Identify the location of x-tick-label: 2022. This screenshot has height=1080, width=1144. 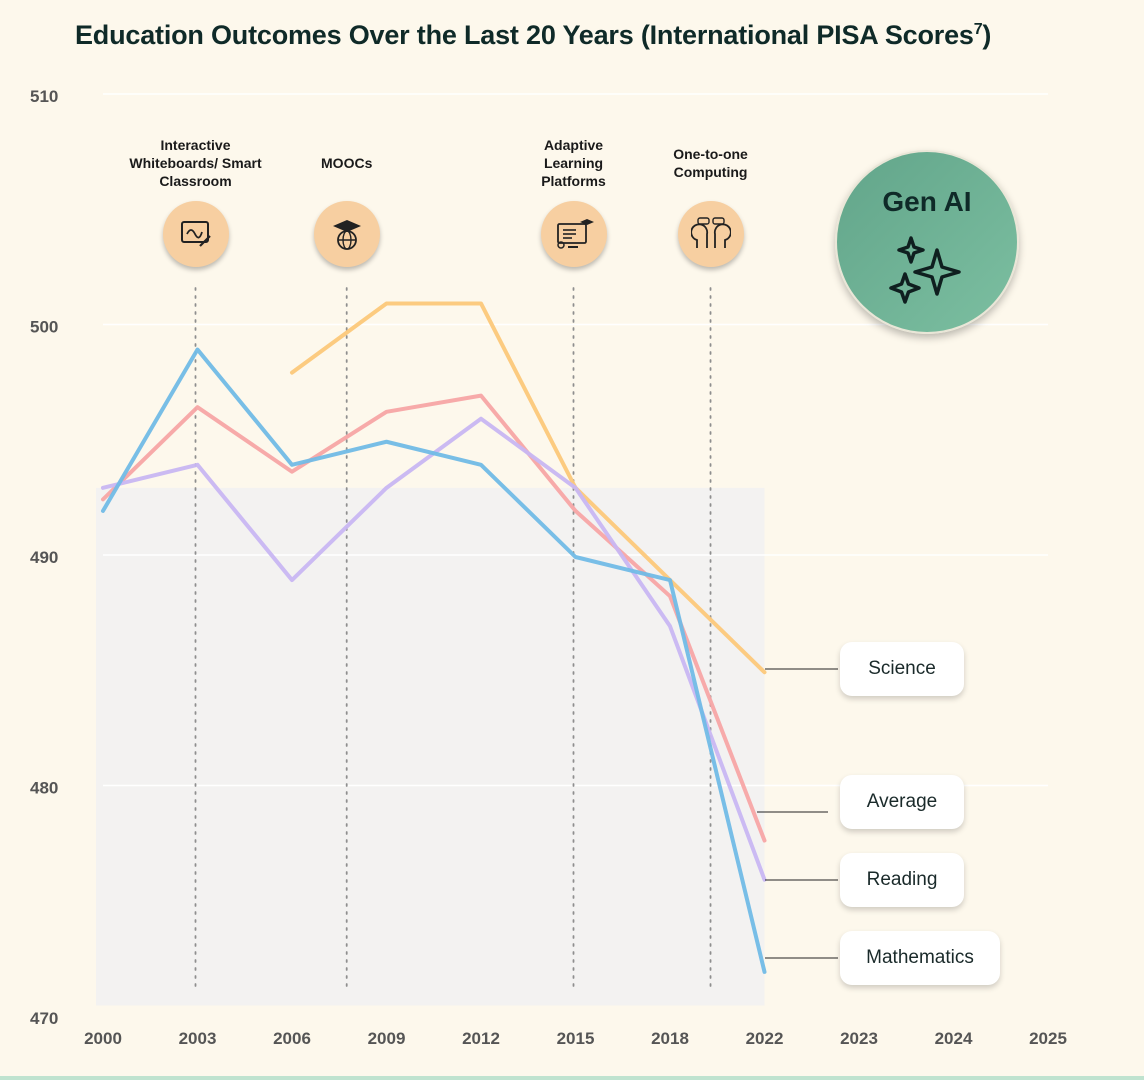
(765, 1038).